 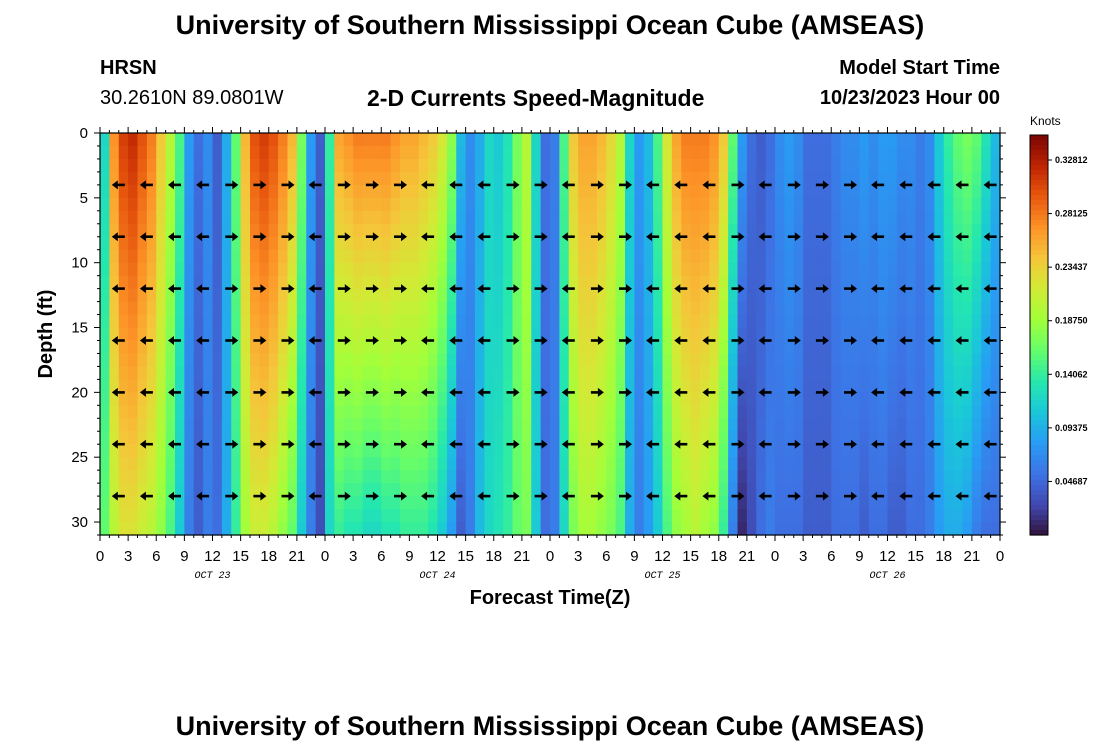 What do you see at coordinates (718, 556) in the screenshot?
I see `x-tick-label: 18` at bounding box center [718, 556].